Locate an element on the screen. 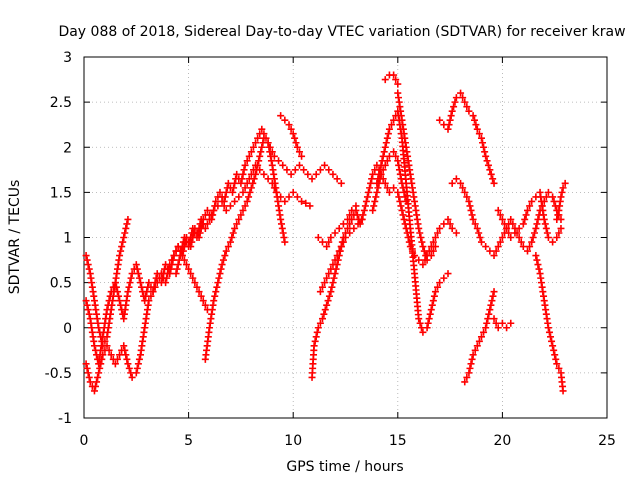 This screenshot has width=640, height=480. y-tick-label: 1 is located at coordinates (67, 239).